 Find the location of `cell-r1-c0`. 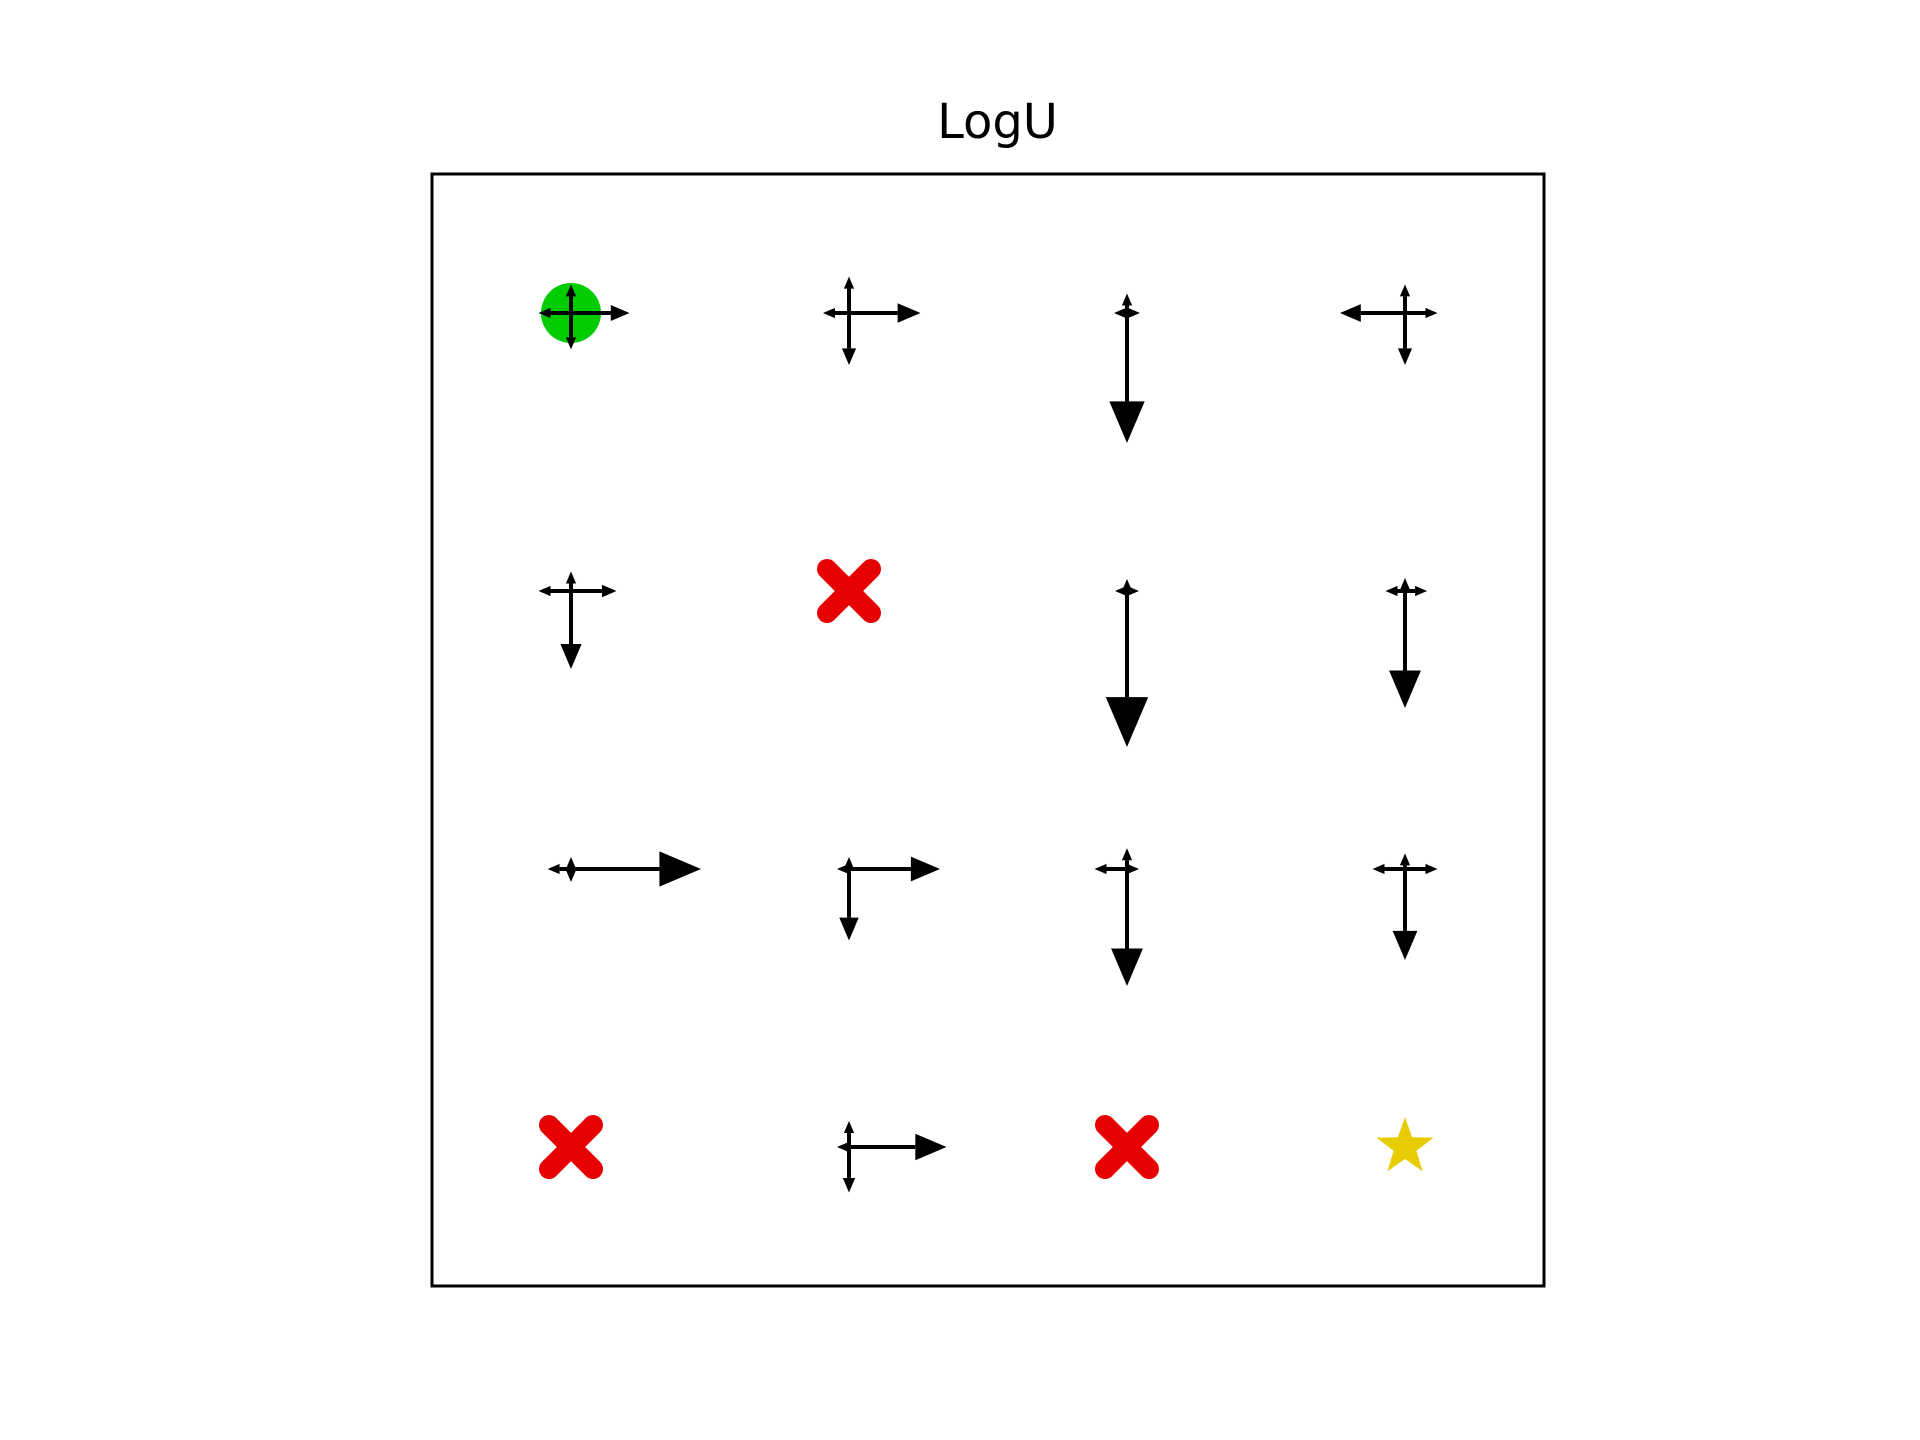

cell-r1-c0 is located at coordinates (577, 620).